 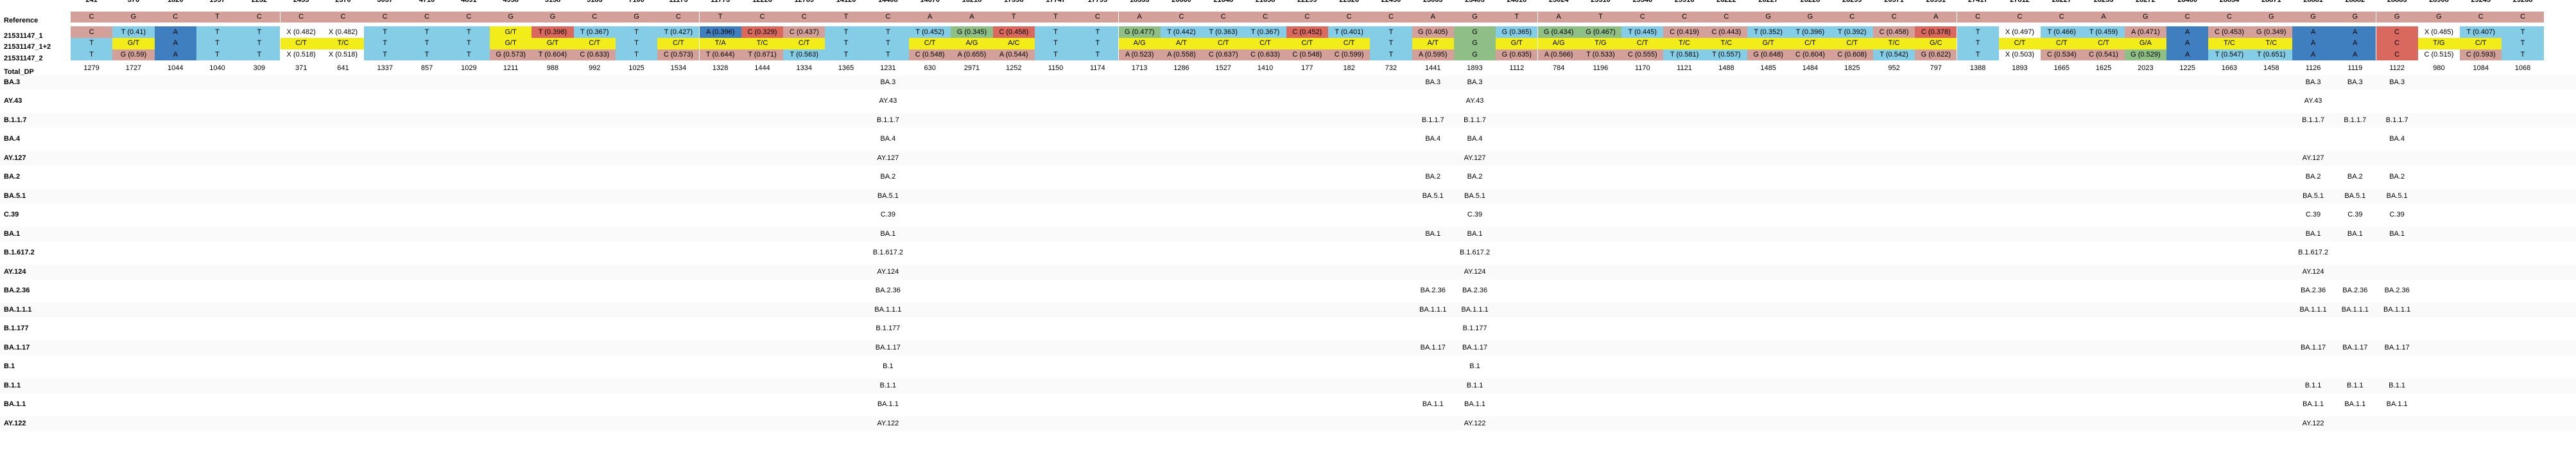 I want to click on total-dp-cell: 1665, so click(x=2062, y=68).